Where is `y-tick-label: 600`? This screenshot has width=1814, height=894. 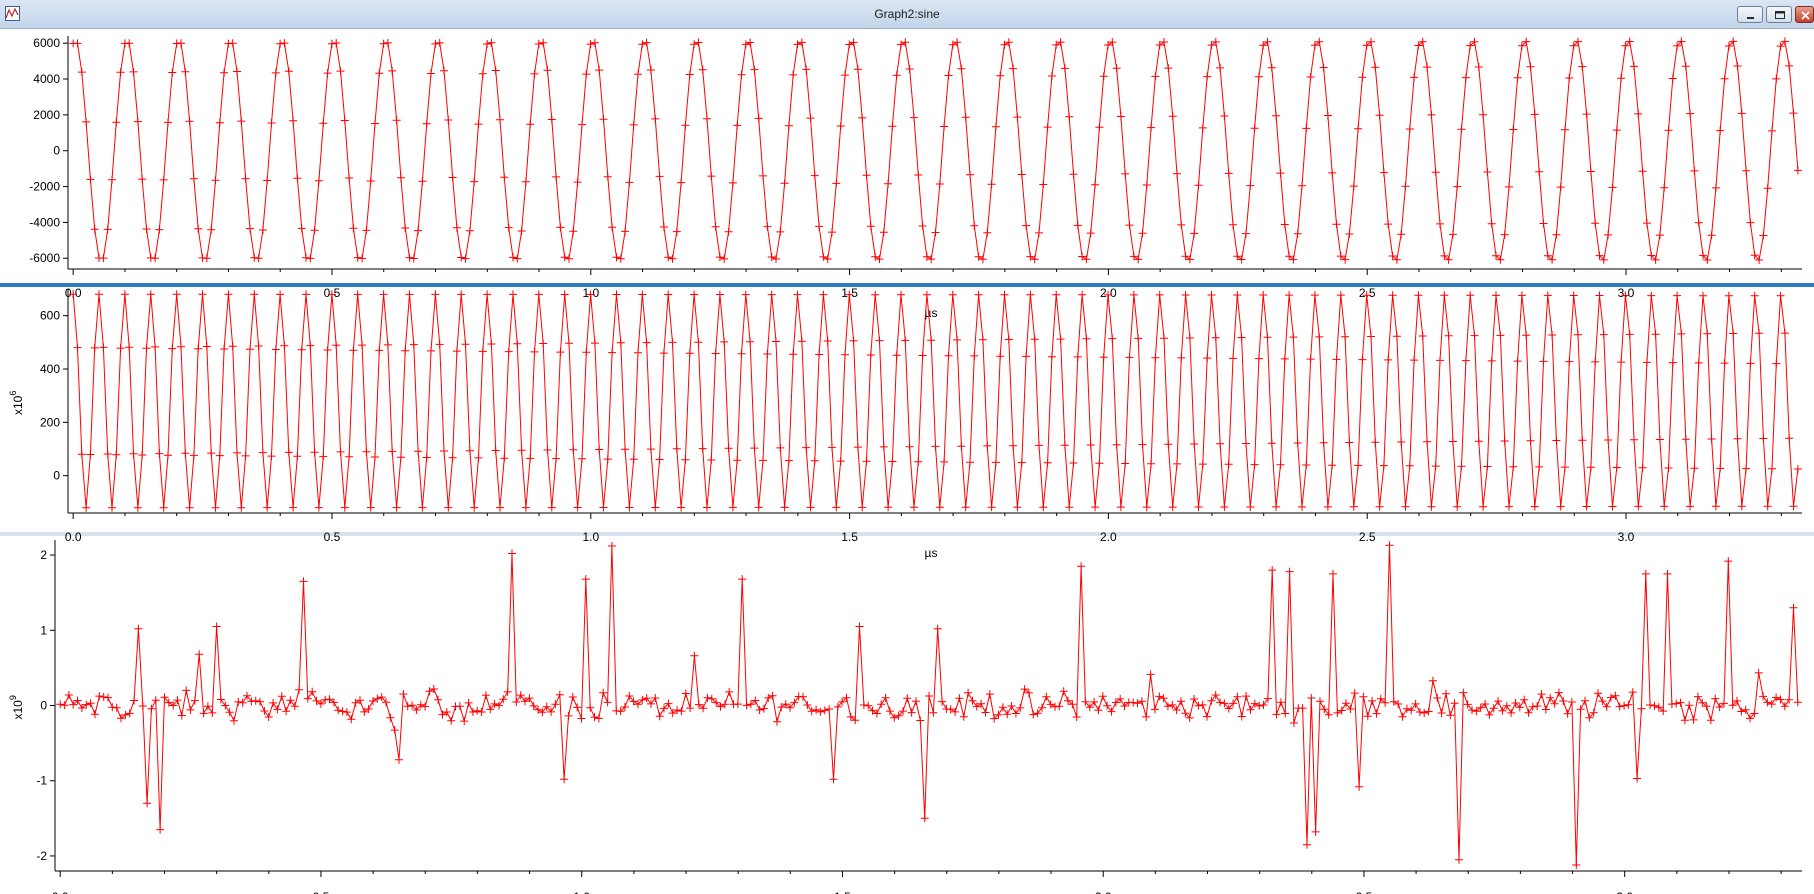 y-tick-label: 600 is located at coordinates (50, 316).